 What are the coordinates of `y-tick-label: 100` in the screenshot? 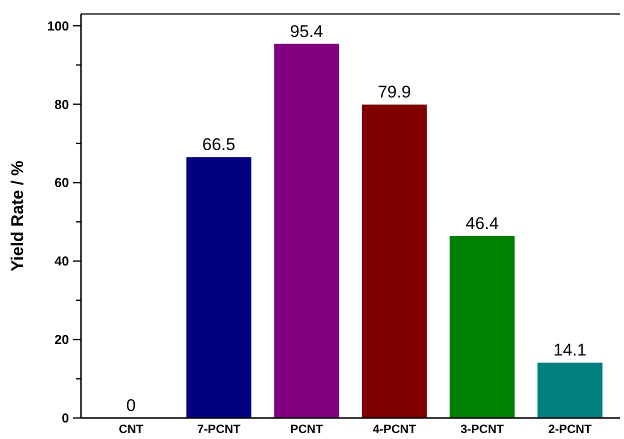 It's located at (58, 26).